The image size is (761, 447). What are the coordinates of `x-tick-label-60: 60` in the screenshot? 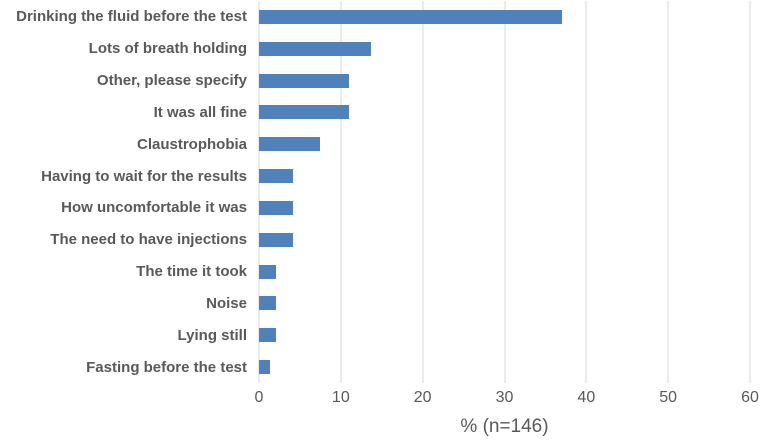 It's located at (750, 397).